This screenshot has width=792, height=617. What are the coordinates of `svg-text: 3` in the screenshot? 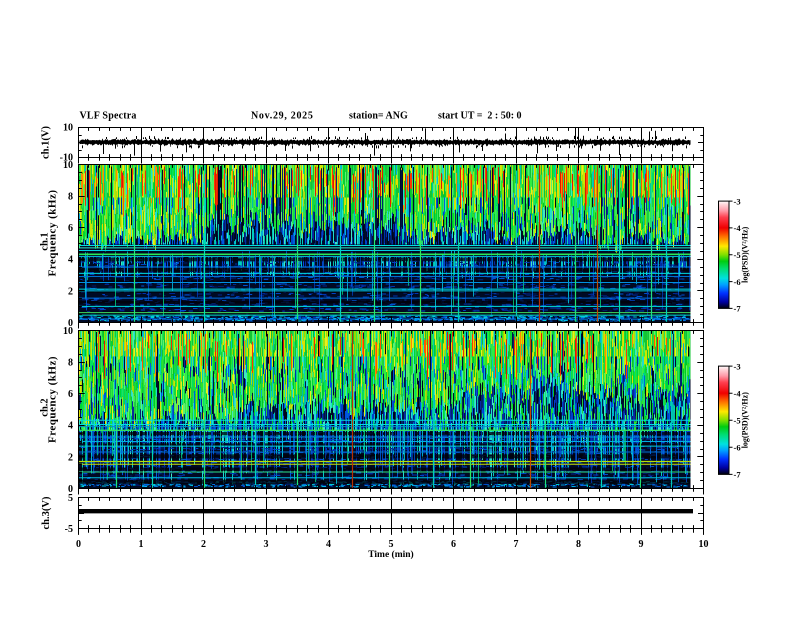 It's located at (266, 544).